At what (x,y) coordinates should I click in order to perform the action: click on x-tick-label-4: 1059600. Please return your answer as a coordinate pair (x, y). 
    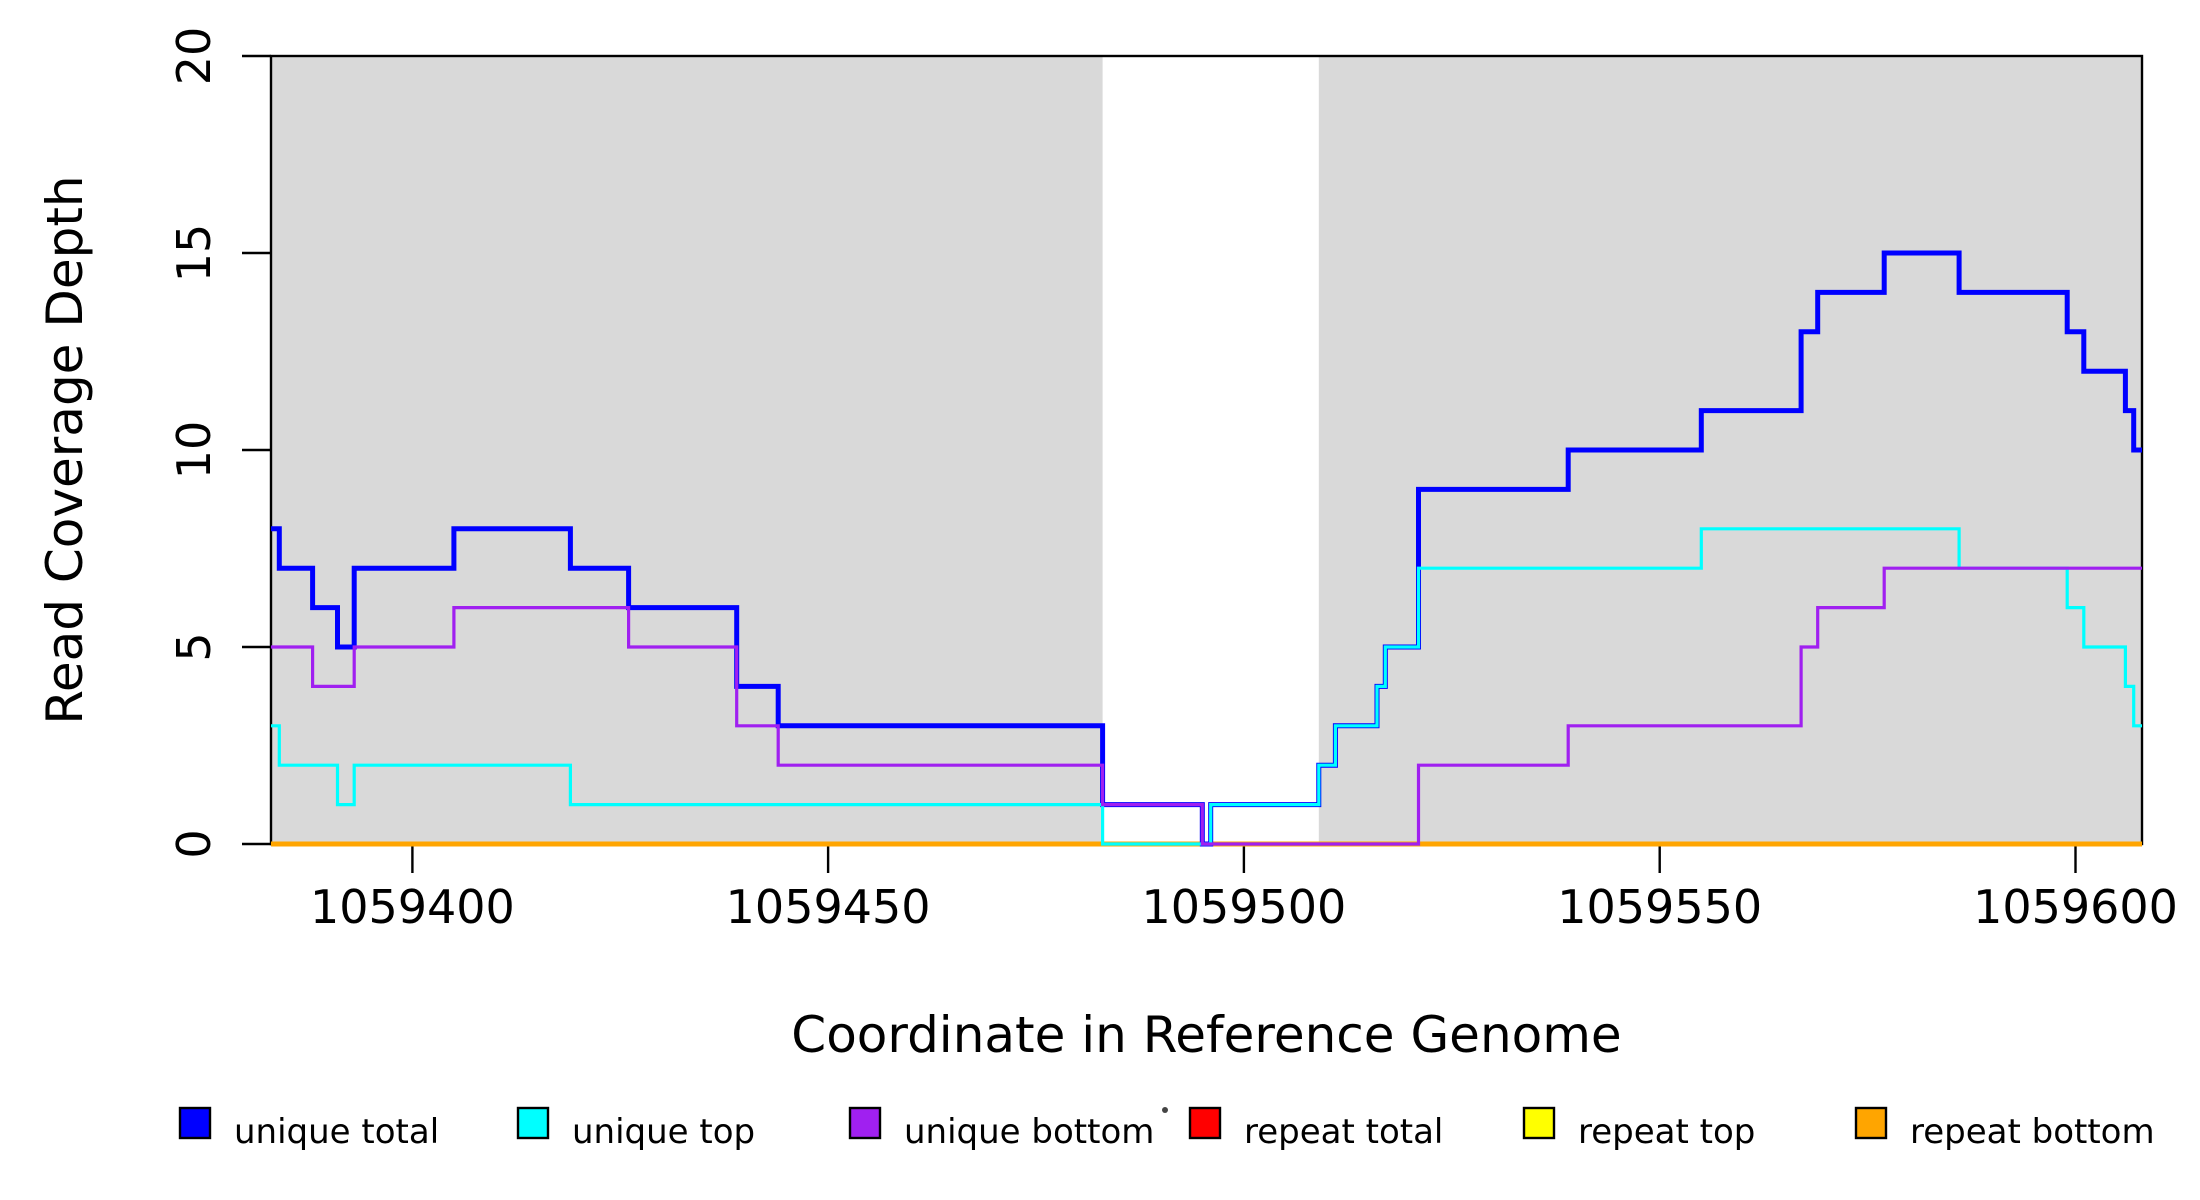
    Looking at the image, I should click on (2075, 907).